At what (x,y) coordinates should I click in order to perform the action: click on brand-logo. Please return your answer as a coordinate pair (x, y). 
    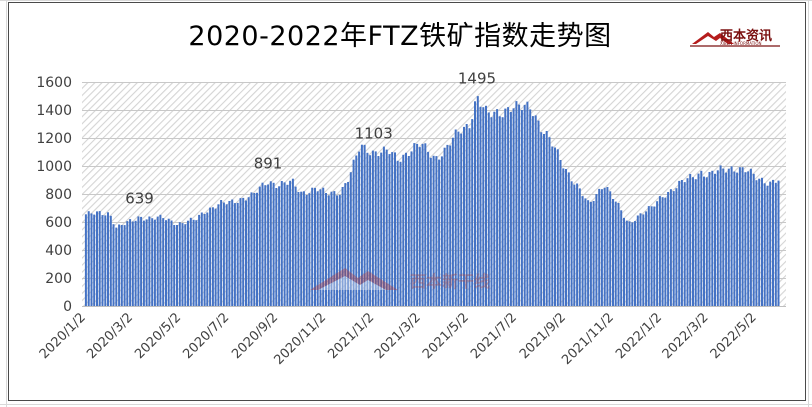
    Looking at the image, I should click on (735, 39).